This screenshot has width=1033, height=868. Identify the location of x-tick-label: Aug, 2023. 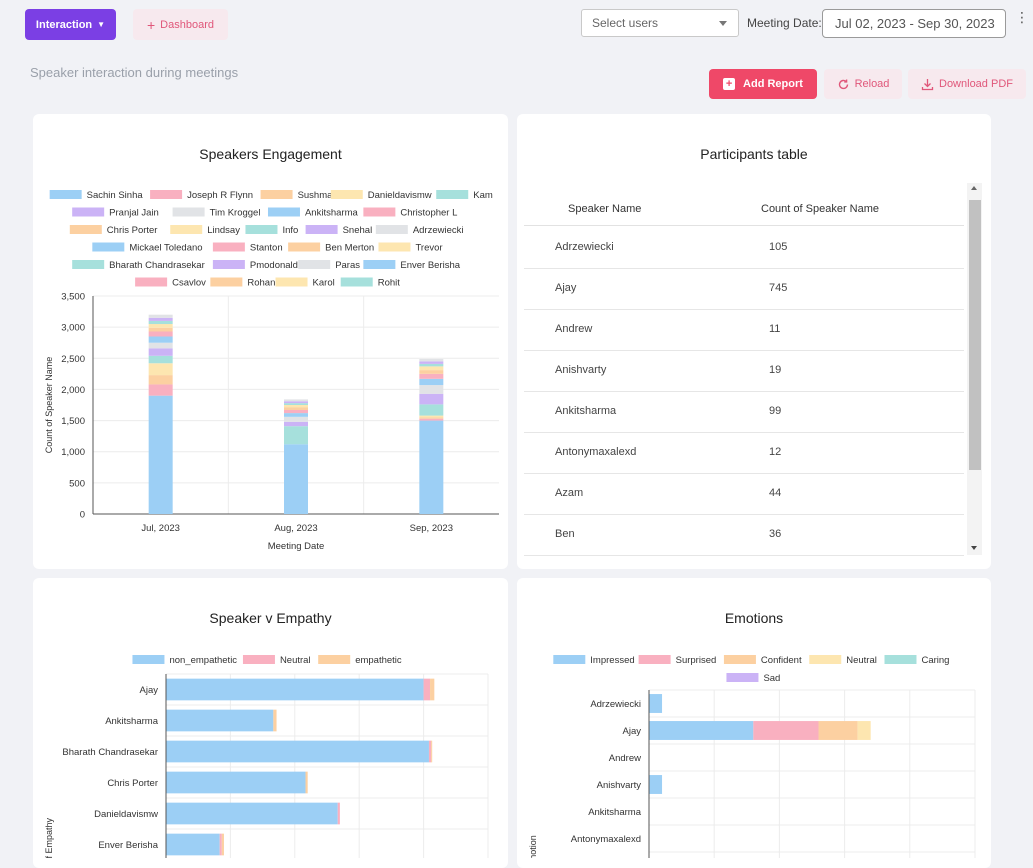
(295, 528).